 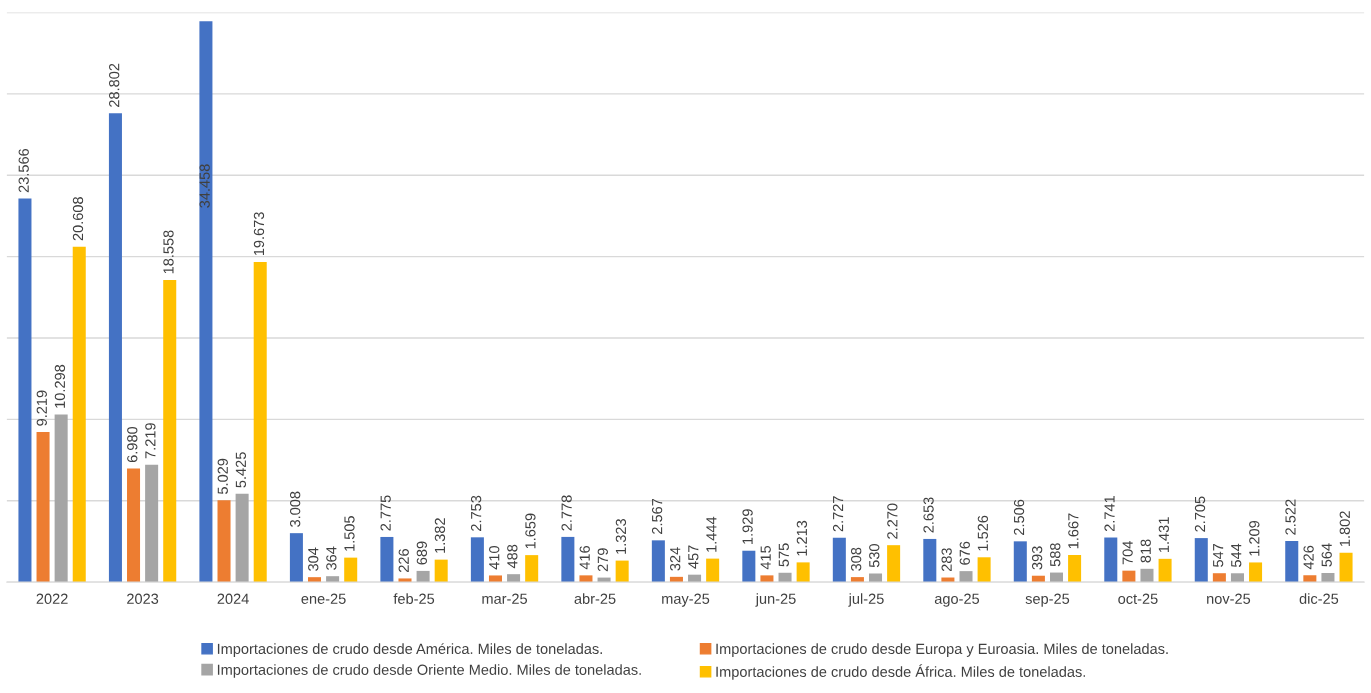 What do you see at coordinates (385, 513) in the screenshot?
I see `data-label: 2.775` at bounding box center [385, 513].